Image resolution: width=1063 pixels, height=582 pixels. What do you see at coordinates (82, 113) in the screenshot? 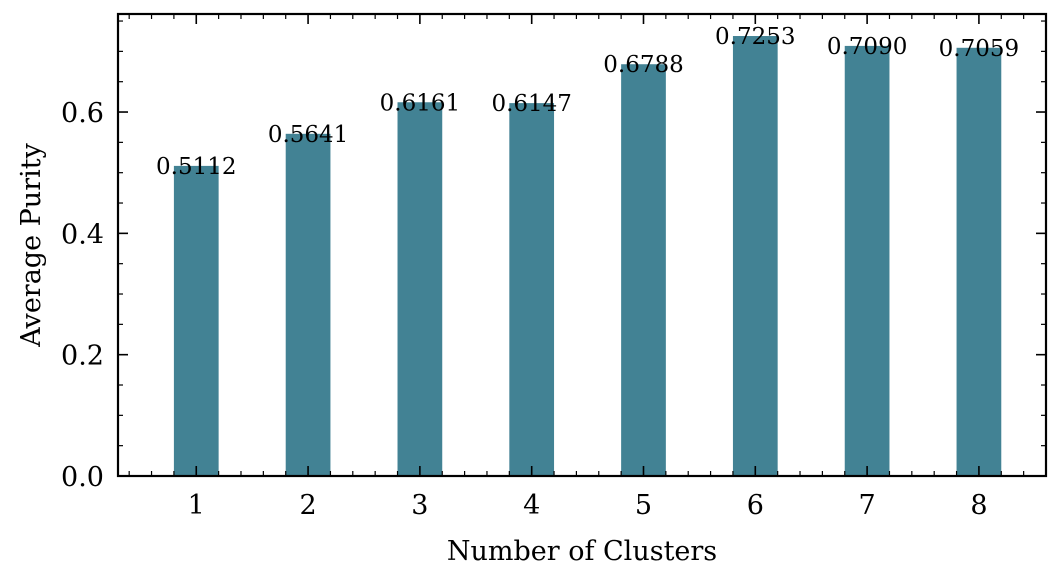
I see `y-tick-label-0.6: 0.6` at bounding box center [82, 113].